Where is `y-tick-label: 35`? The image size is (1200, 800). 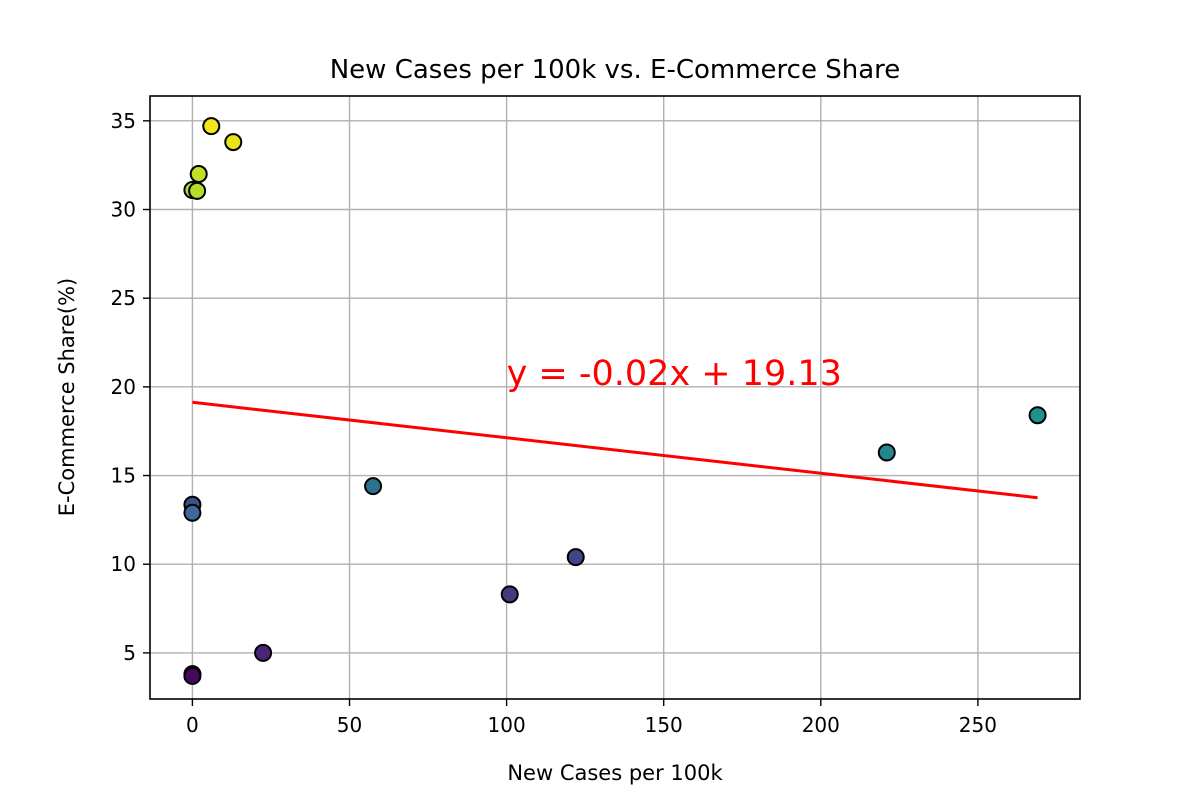 y-tick-label: 35 is located at coordinates (123, 121).